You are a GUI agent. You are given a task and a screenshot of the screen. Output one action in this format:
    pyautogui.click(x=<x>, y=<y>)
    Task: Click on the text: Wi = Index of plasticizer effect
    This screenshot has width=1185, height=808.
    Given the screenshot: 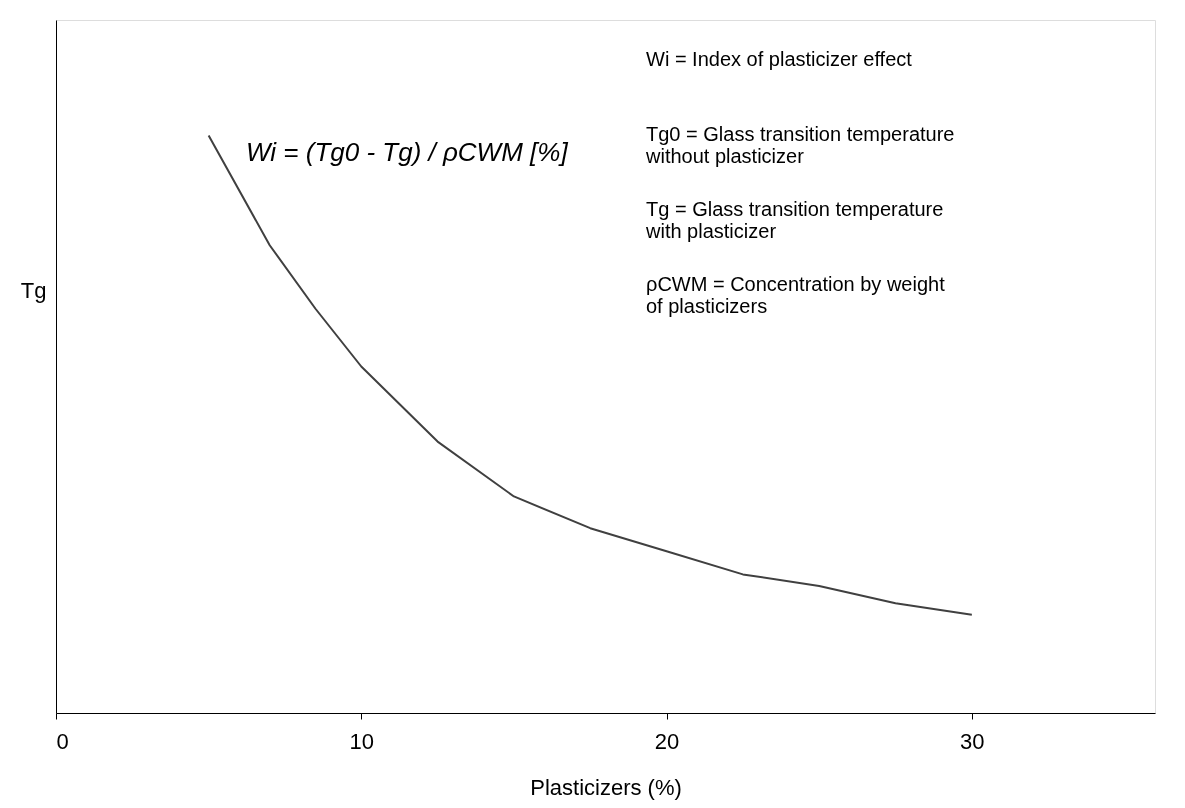 What is the action you would take?
    pyautogui.click(x=779, y=59)
    